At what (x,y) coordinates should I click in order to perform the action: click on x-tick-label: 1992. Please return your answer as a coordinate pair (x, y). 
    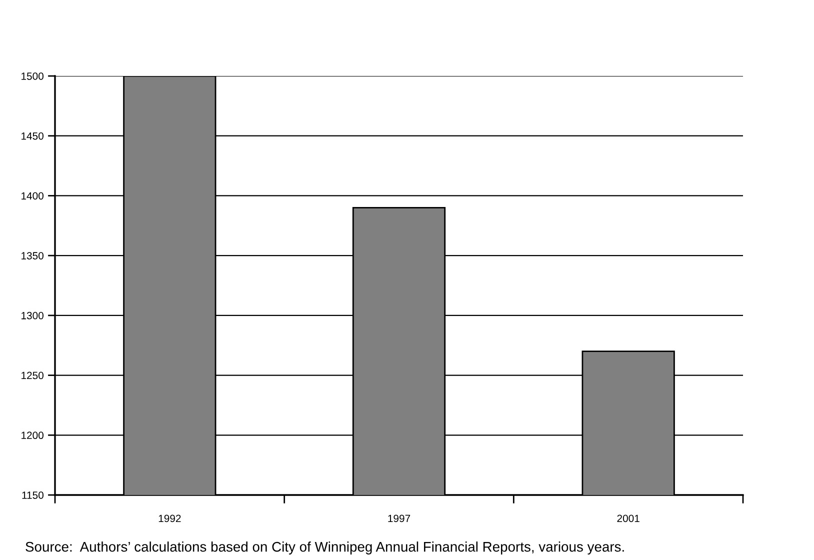
    Looking at the image, I should click on (169, 518).